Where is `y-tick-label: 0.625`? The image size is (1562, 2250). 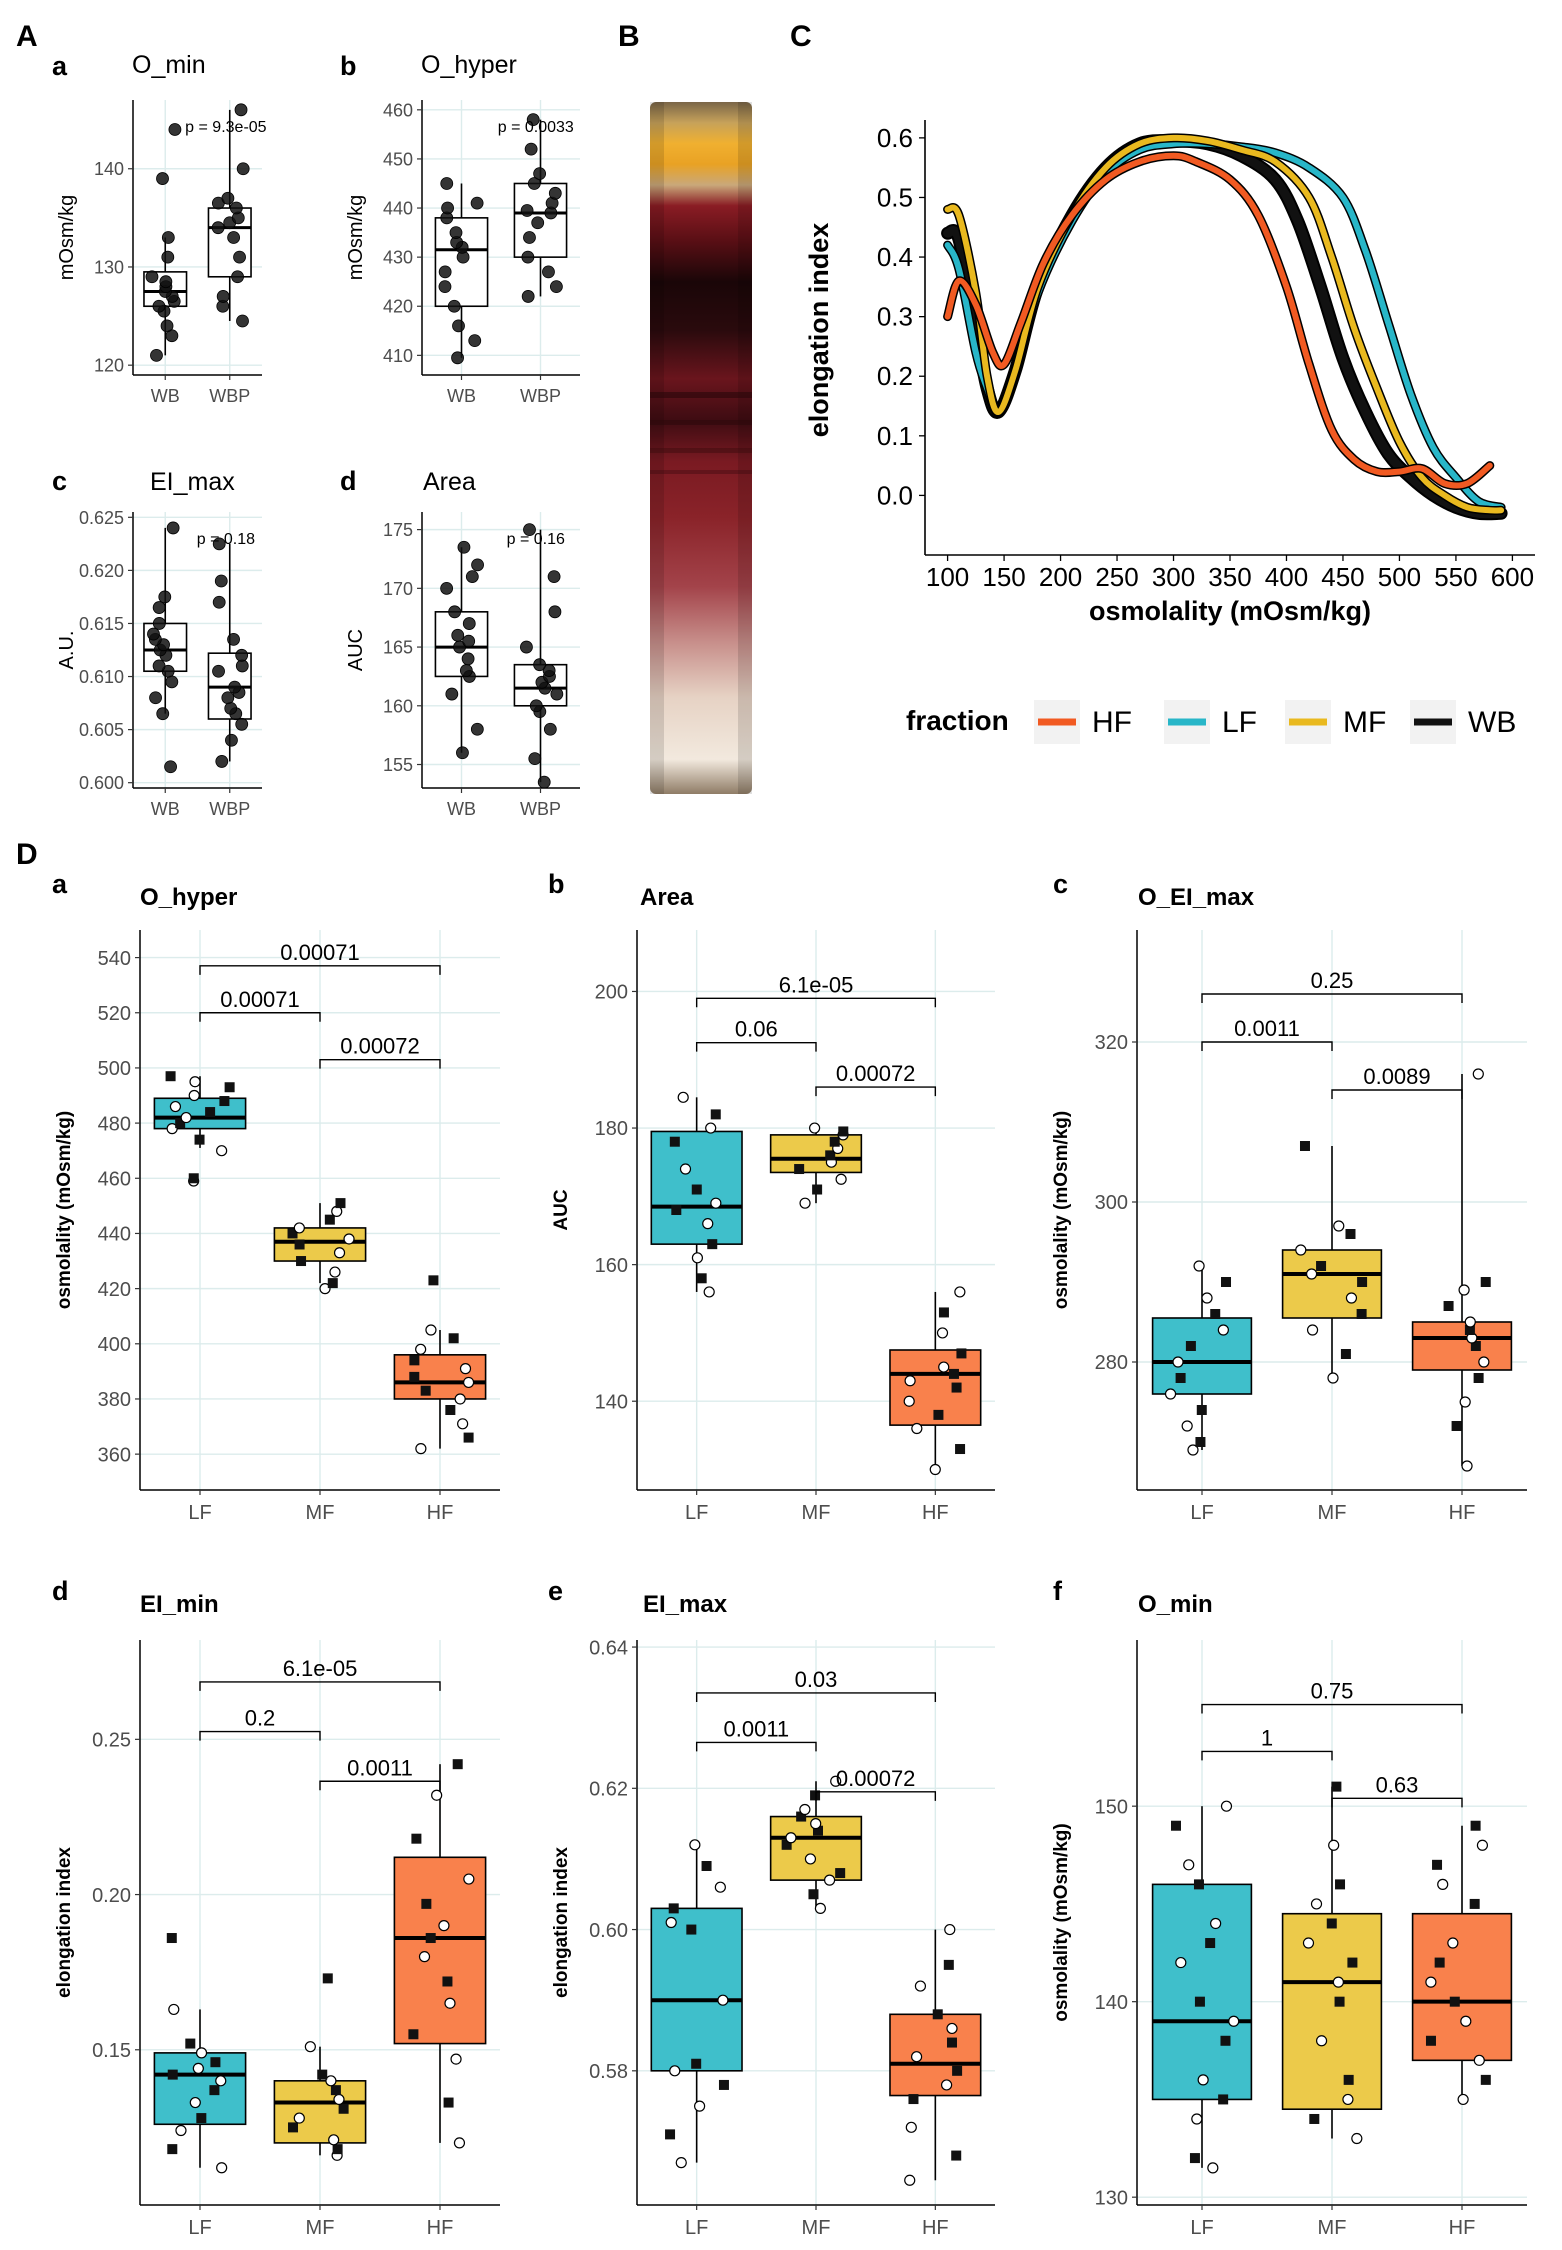 y-tick-label: 0.625 is located at coordinates (101, 518).